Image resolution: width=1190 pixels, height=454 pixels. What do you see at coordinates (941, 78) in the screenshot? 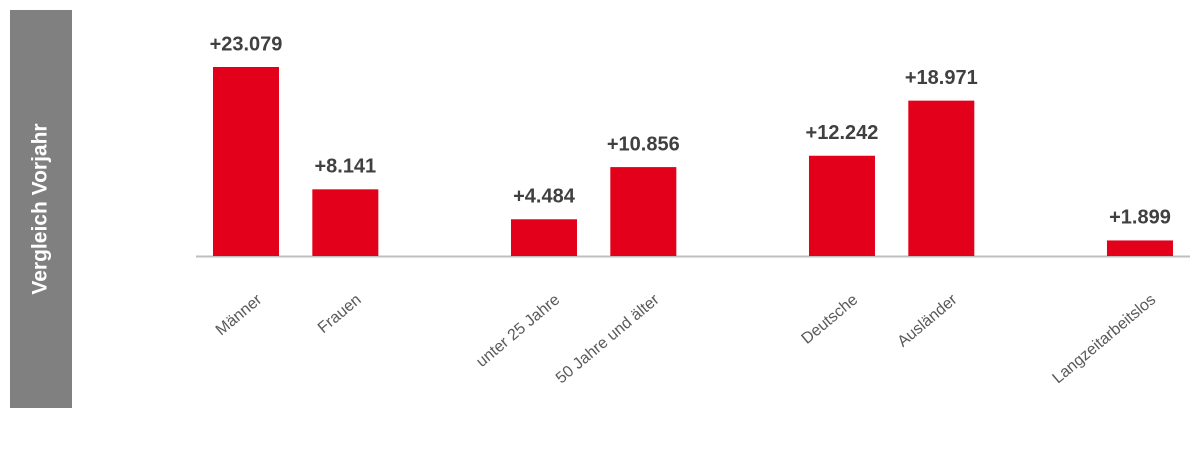
I see `value-label: +18.971` at bounding box center [941, 78].